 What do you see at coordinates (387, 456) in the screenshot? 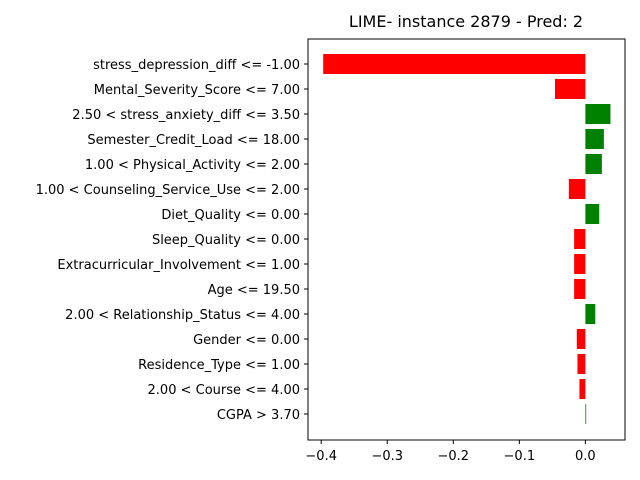
I see `x-tick-label: −0.3` at bounding box center [387, 456].